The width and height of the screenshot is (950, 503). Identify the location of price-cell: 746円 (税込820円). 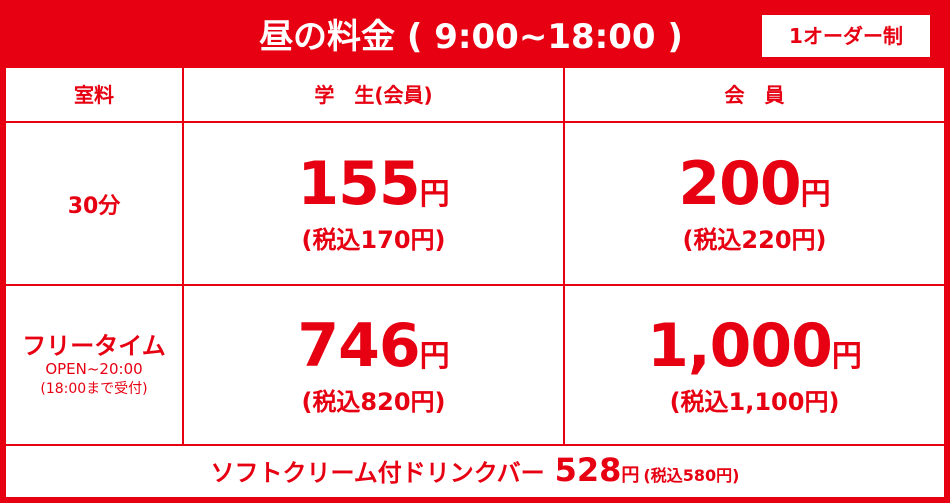
(373, 365).